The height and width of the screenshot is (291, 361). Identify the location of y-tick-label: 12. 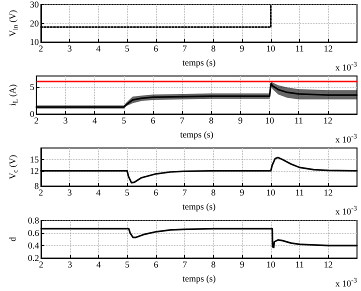
(34, 171).